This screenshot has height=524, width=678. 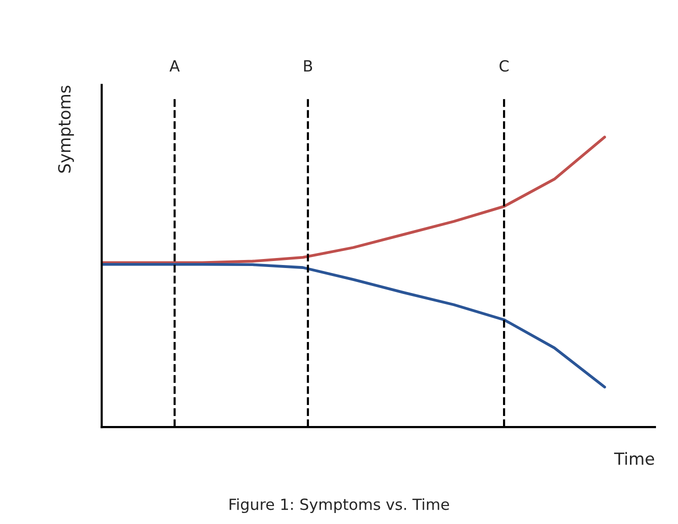 What do you see at coordinates (634, 458) in the screenshot?
I see `x-axis-title: Time` at bounding box center [634, 458].